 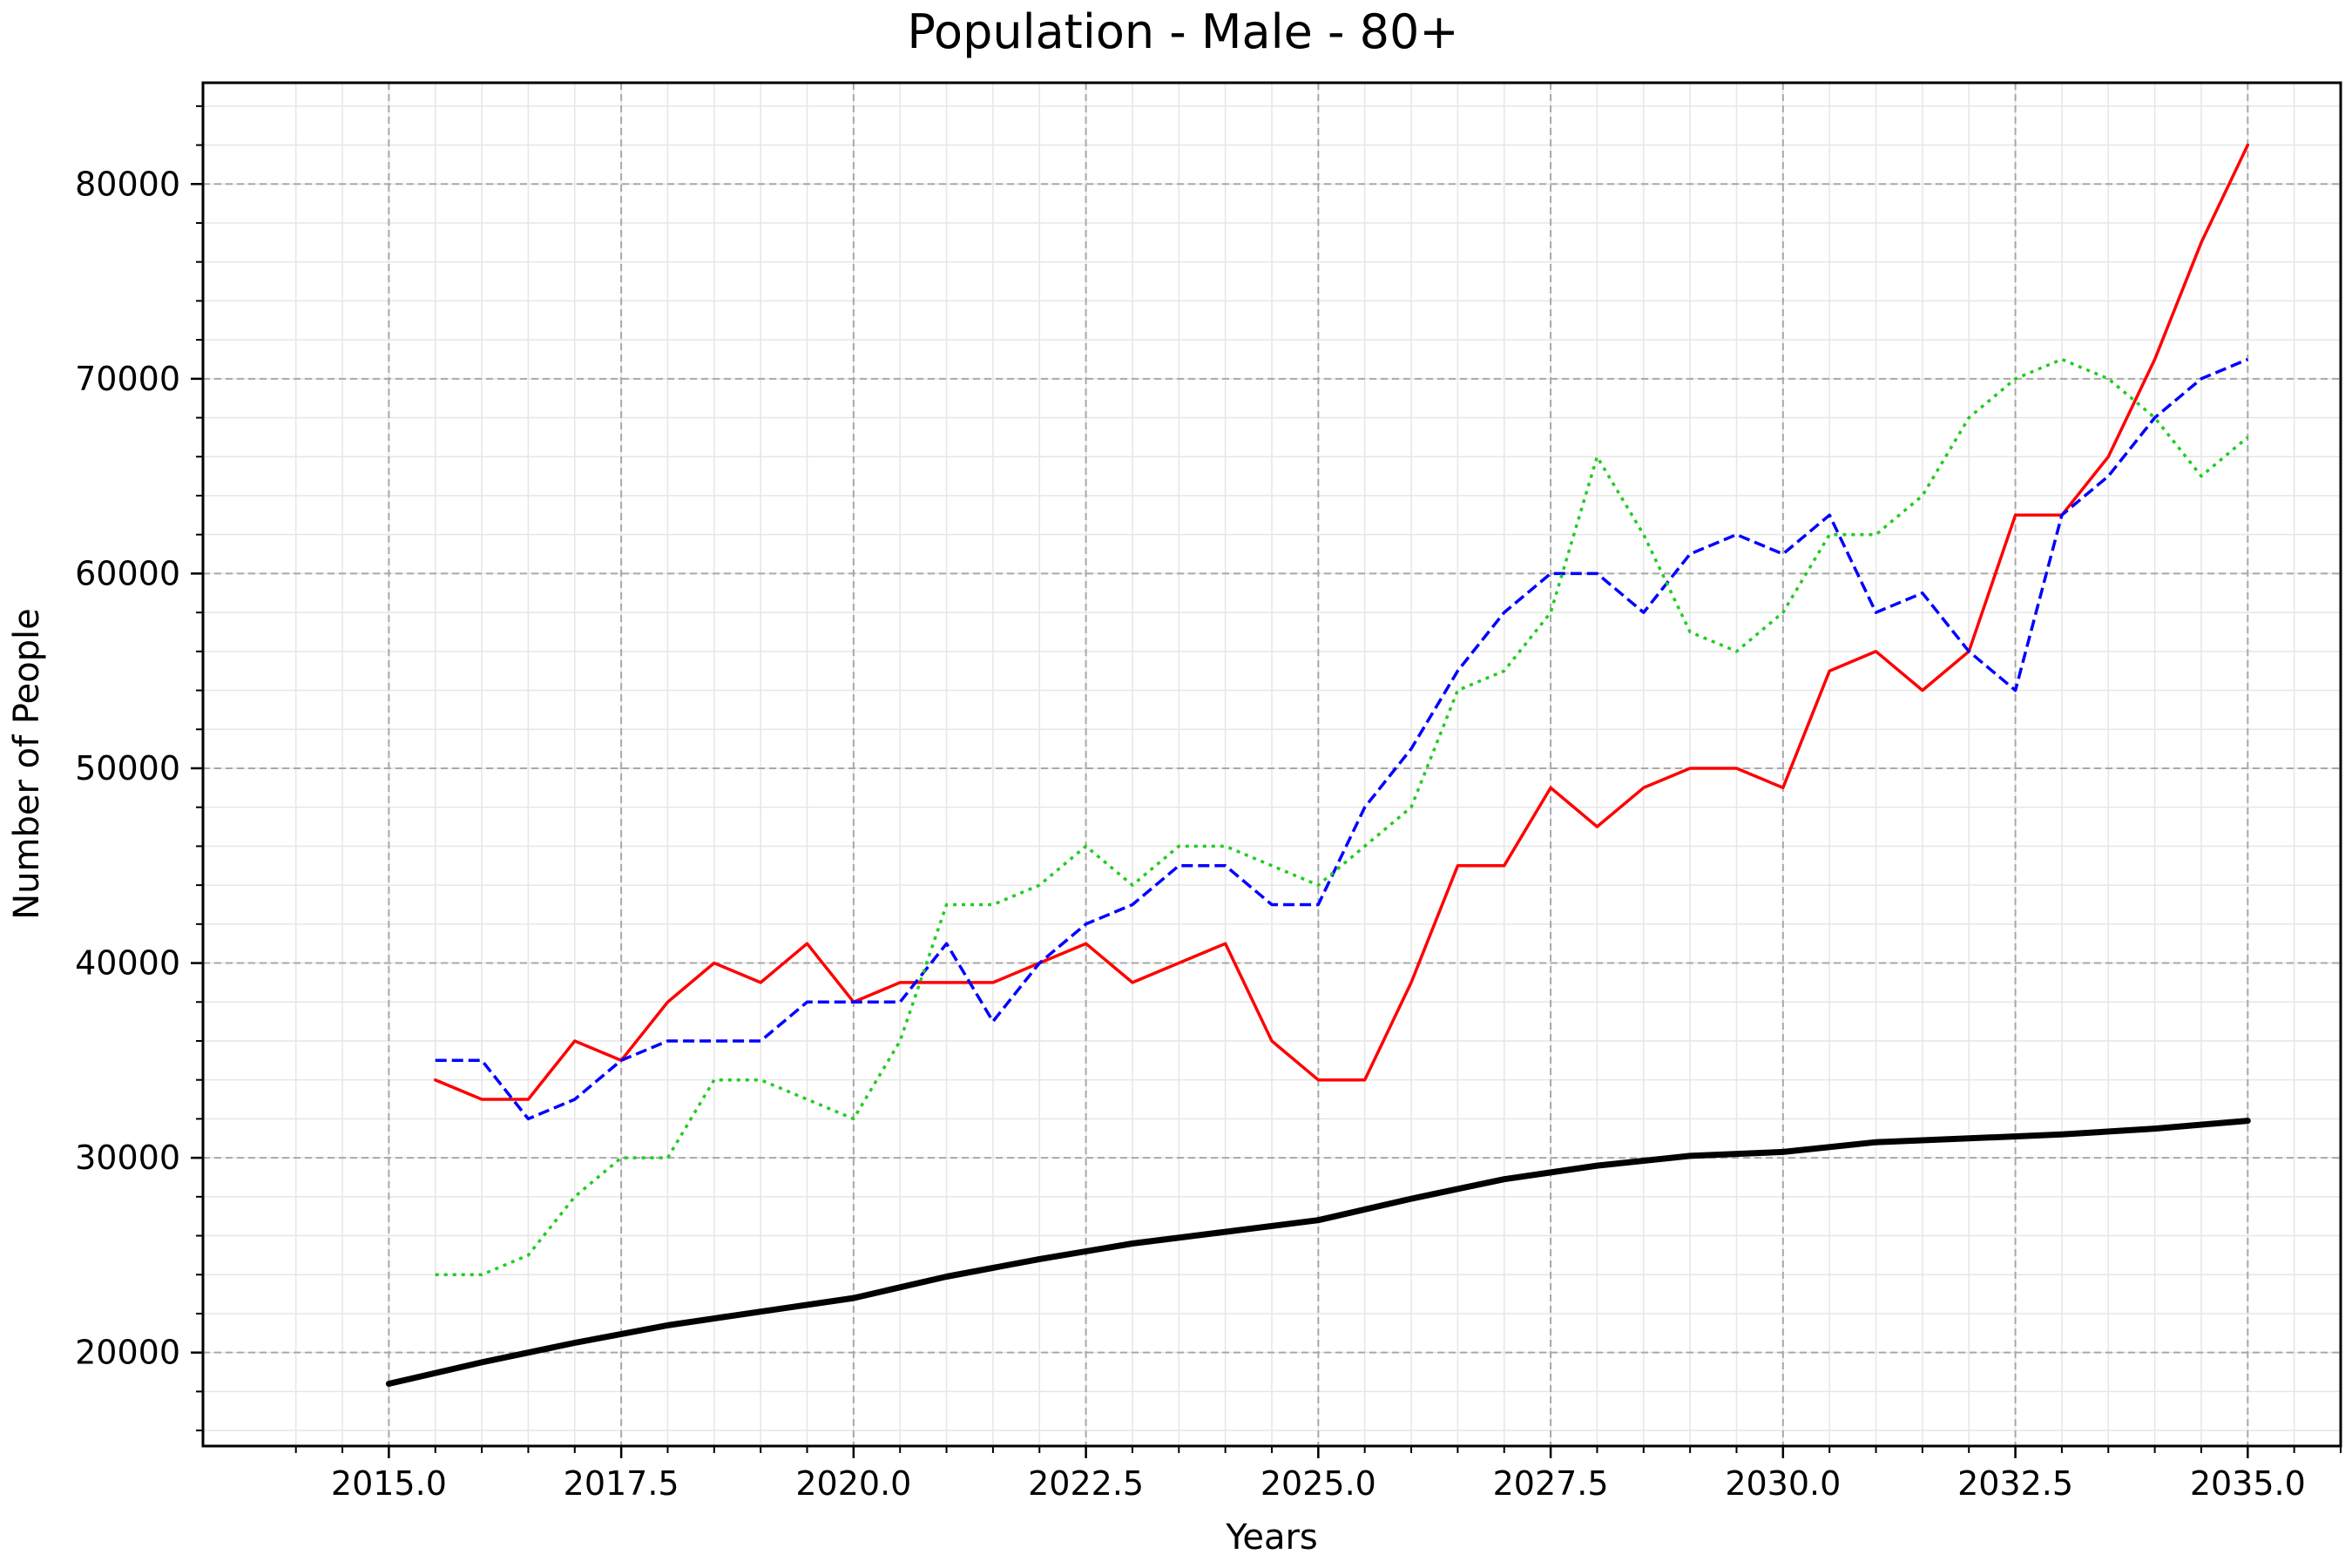 What do you see at coordinates (27, 764) in the screenshot?
I see `y-axis-label: Number of People` at bounding box center [27, 764].